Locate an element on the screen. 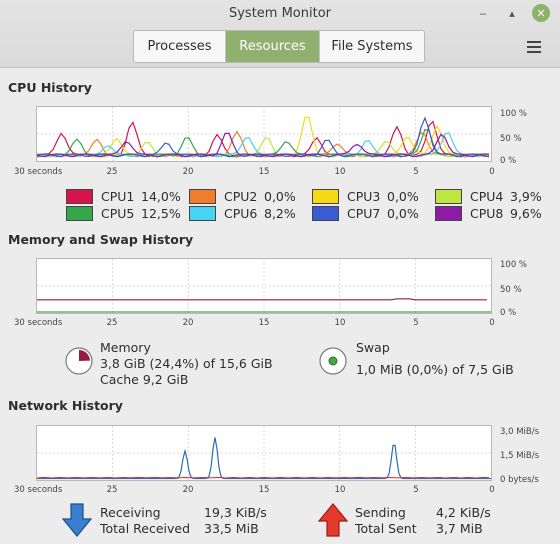 The image size is (560, 544). view-switcher: Processes Resources File Systems is located at coordinates (279, 46).